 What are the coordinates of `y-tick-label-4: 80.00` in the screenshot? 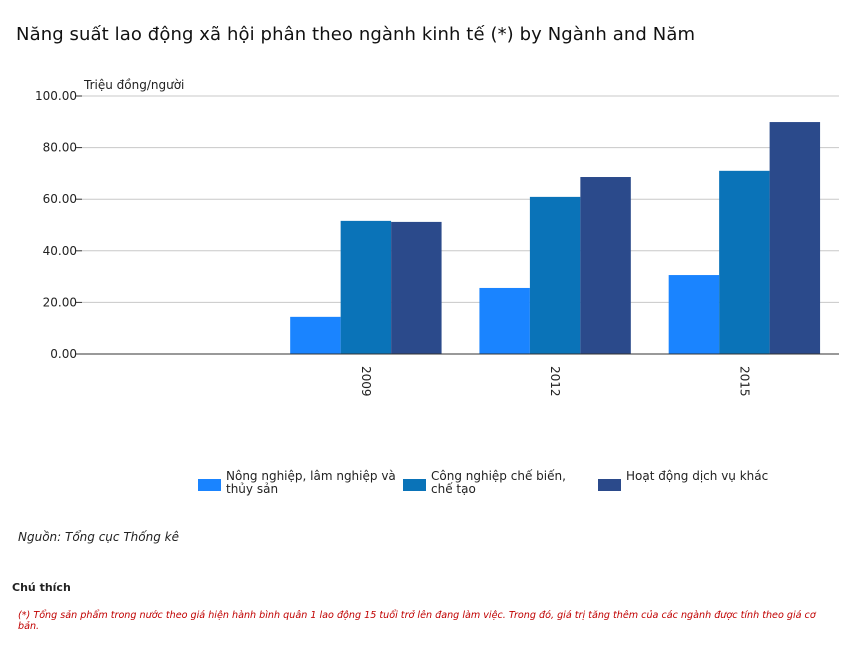 It's located at (60, 148).